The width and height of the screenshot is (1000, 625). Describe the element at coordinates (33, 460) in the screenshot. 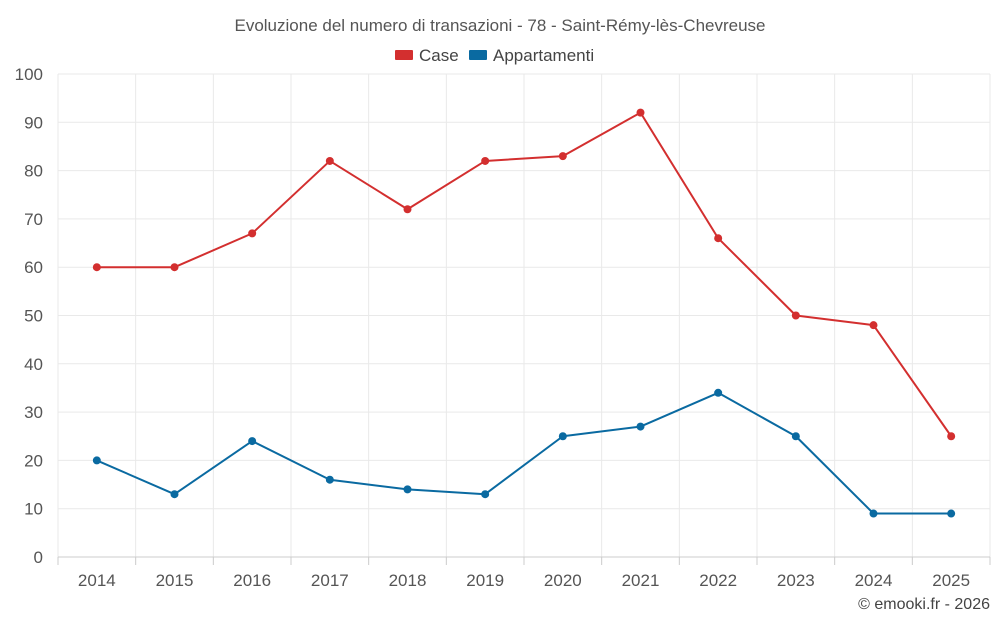

I see `y-tick-label: 20` at that location.